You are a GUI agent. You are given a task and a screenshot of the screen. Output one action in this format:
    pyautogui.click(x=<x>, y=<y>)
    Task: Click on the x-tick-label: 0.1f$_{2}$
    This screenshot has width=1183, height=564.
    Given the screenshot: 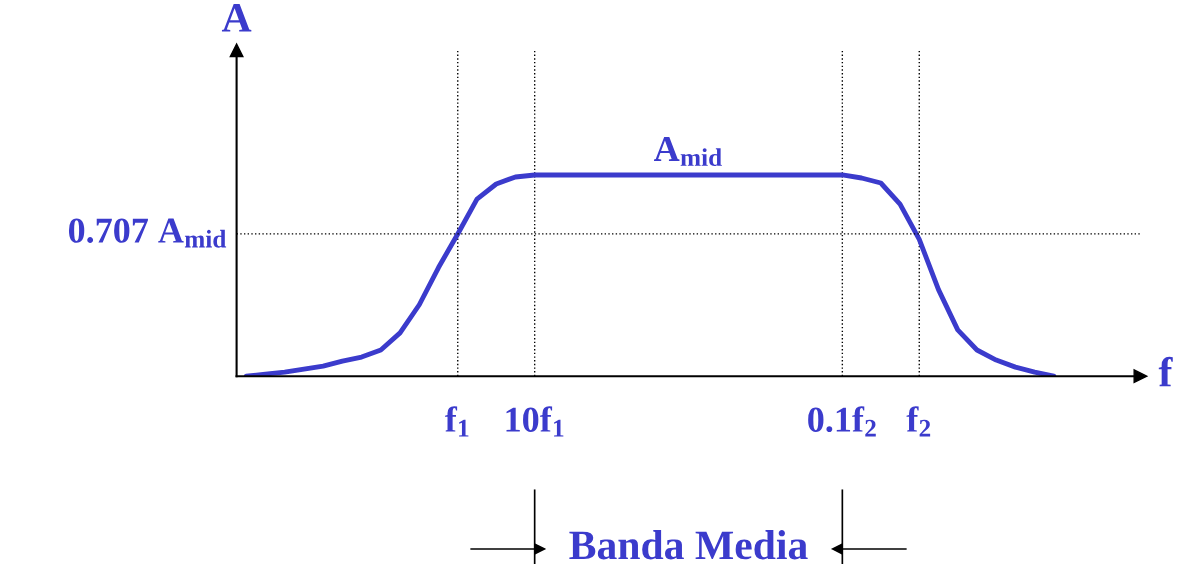 What is the action you would take?
    pyautogui.click(x=842, y=421)
    